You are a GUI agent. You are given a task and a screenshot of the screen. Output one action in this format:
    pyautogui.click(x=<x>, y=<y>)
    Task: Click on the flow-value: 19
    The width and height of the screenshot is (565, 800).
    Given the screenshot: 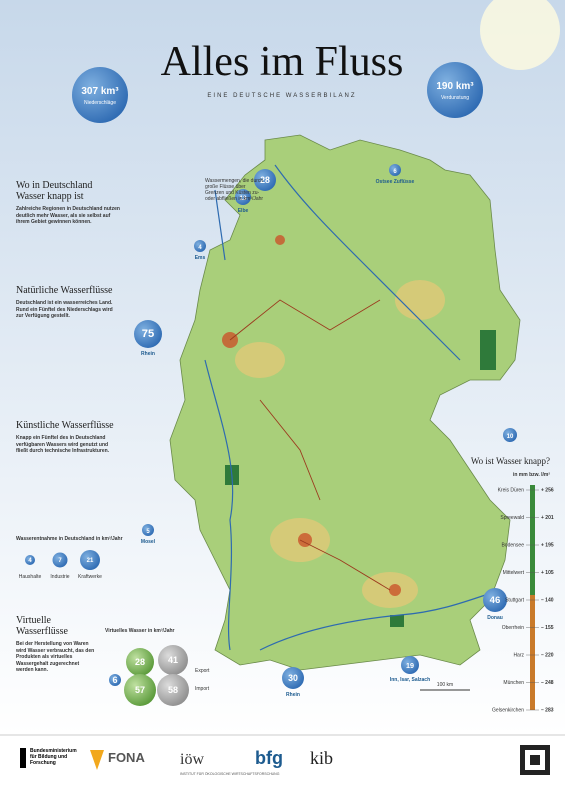 What is the action you would take?
    pyautogui.click(x=410, y=665)
    